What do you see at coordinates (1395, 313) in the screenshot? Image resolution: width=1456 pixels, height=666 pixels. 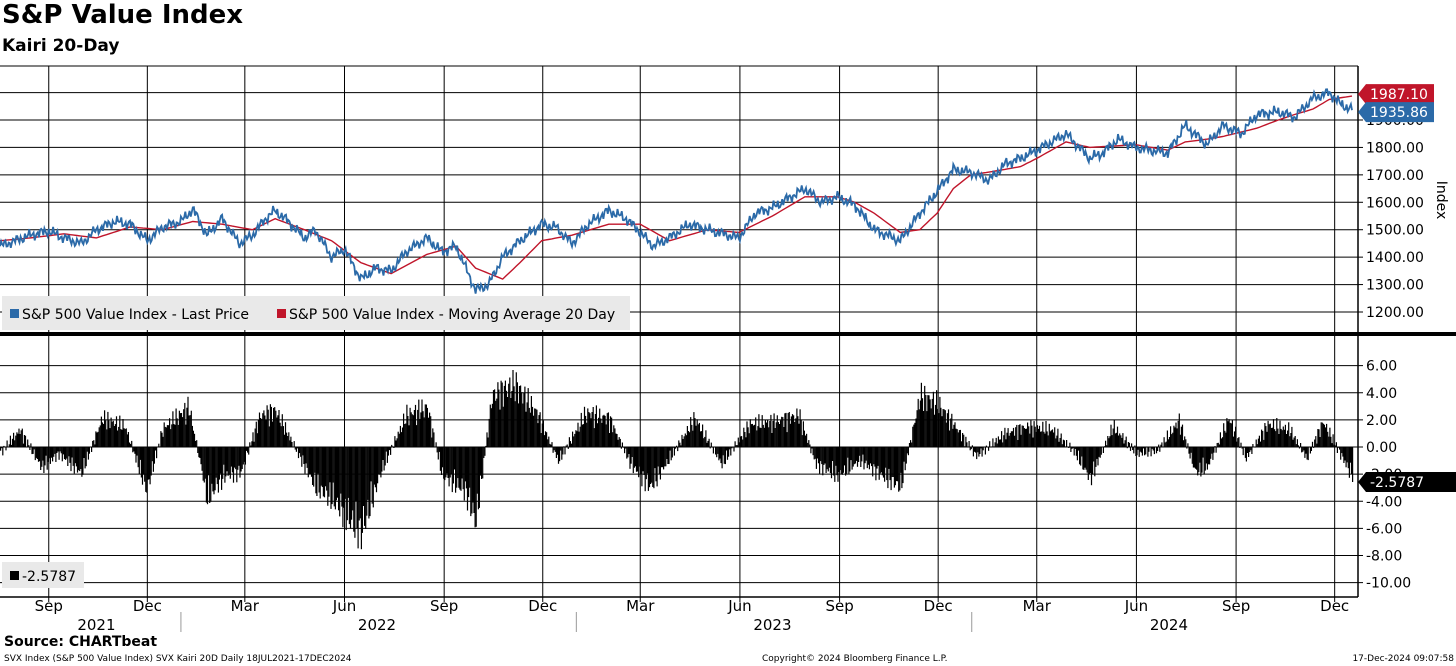 I see `y-tick-label: 1200.00` at bounding box center [1395, 313].